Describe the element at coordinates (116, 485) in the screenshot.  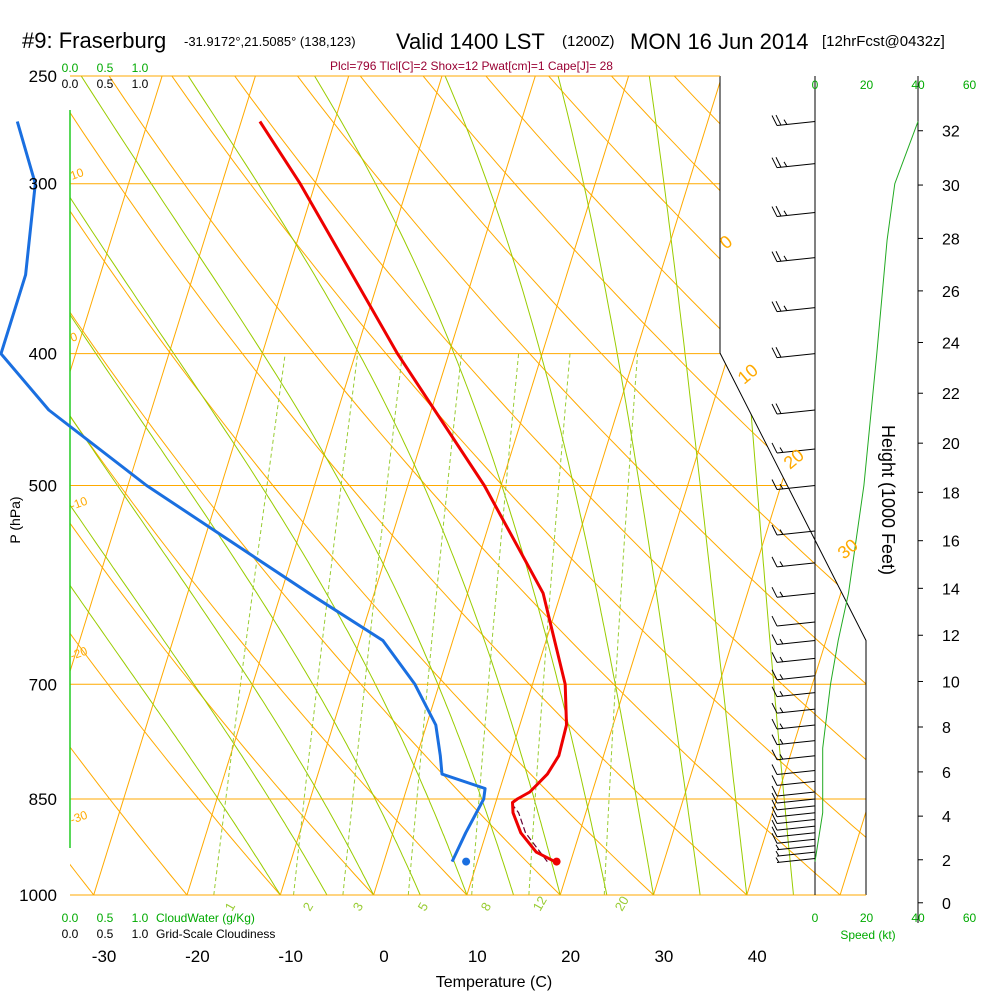
I see `isotherm` at that location.